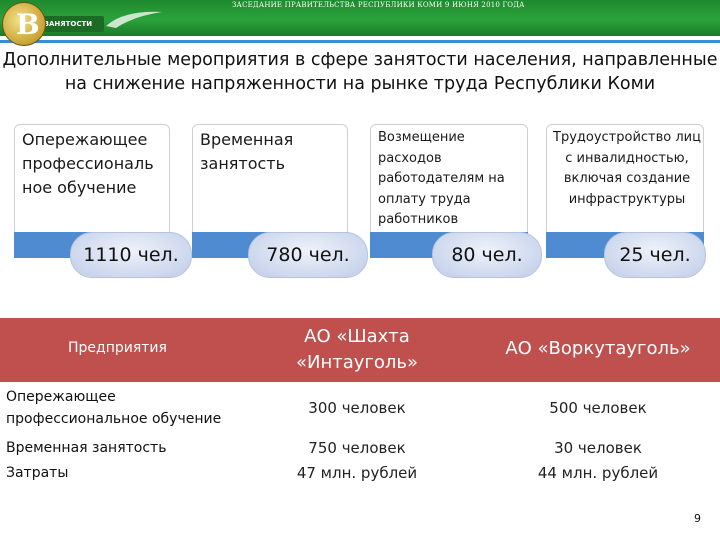  I want to click on card-label: Опережающее профессиональ ное обучение, so click(88, 163).